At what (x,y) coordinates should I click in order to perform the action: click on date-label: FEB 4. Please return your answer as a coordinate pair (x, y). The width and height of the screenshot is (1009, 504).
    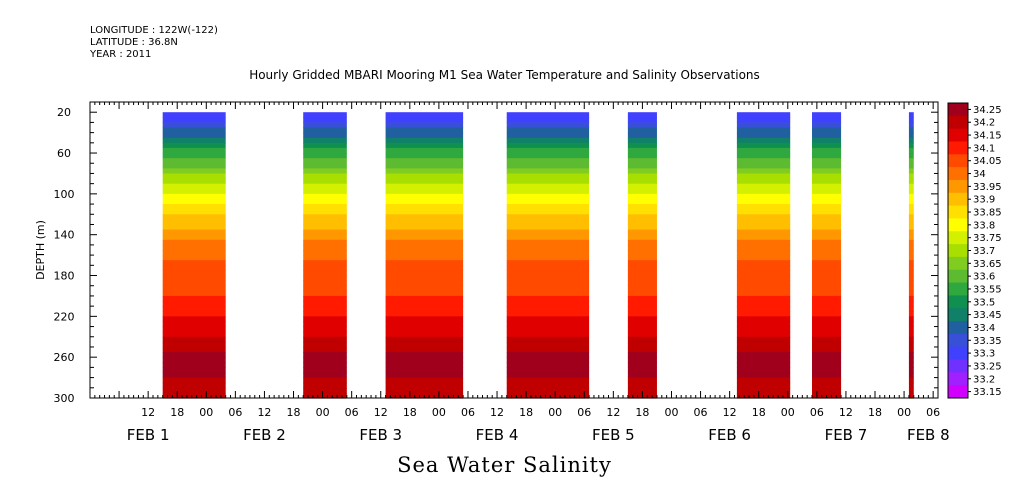
    Looking at the image, I should click on (497, 435).